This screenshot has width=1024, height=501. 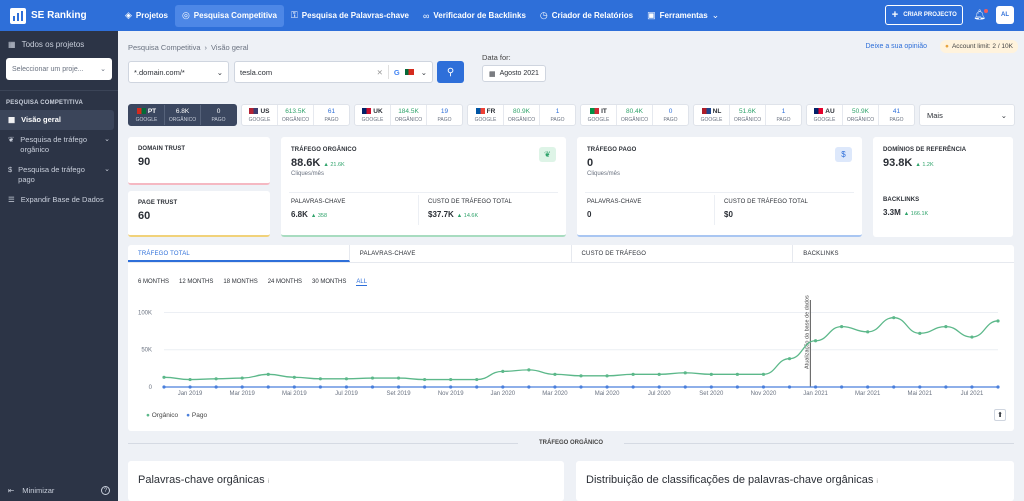 I want to click on create-project-button: + CRIAR PROJECTO, so click(x=924, y=15).